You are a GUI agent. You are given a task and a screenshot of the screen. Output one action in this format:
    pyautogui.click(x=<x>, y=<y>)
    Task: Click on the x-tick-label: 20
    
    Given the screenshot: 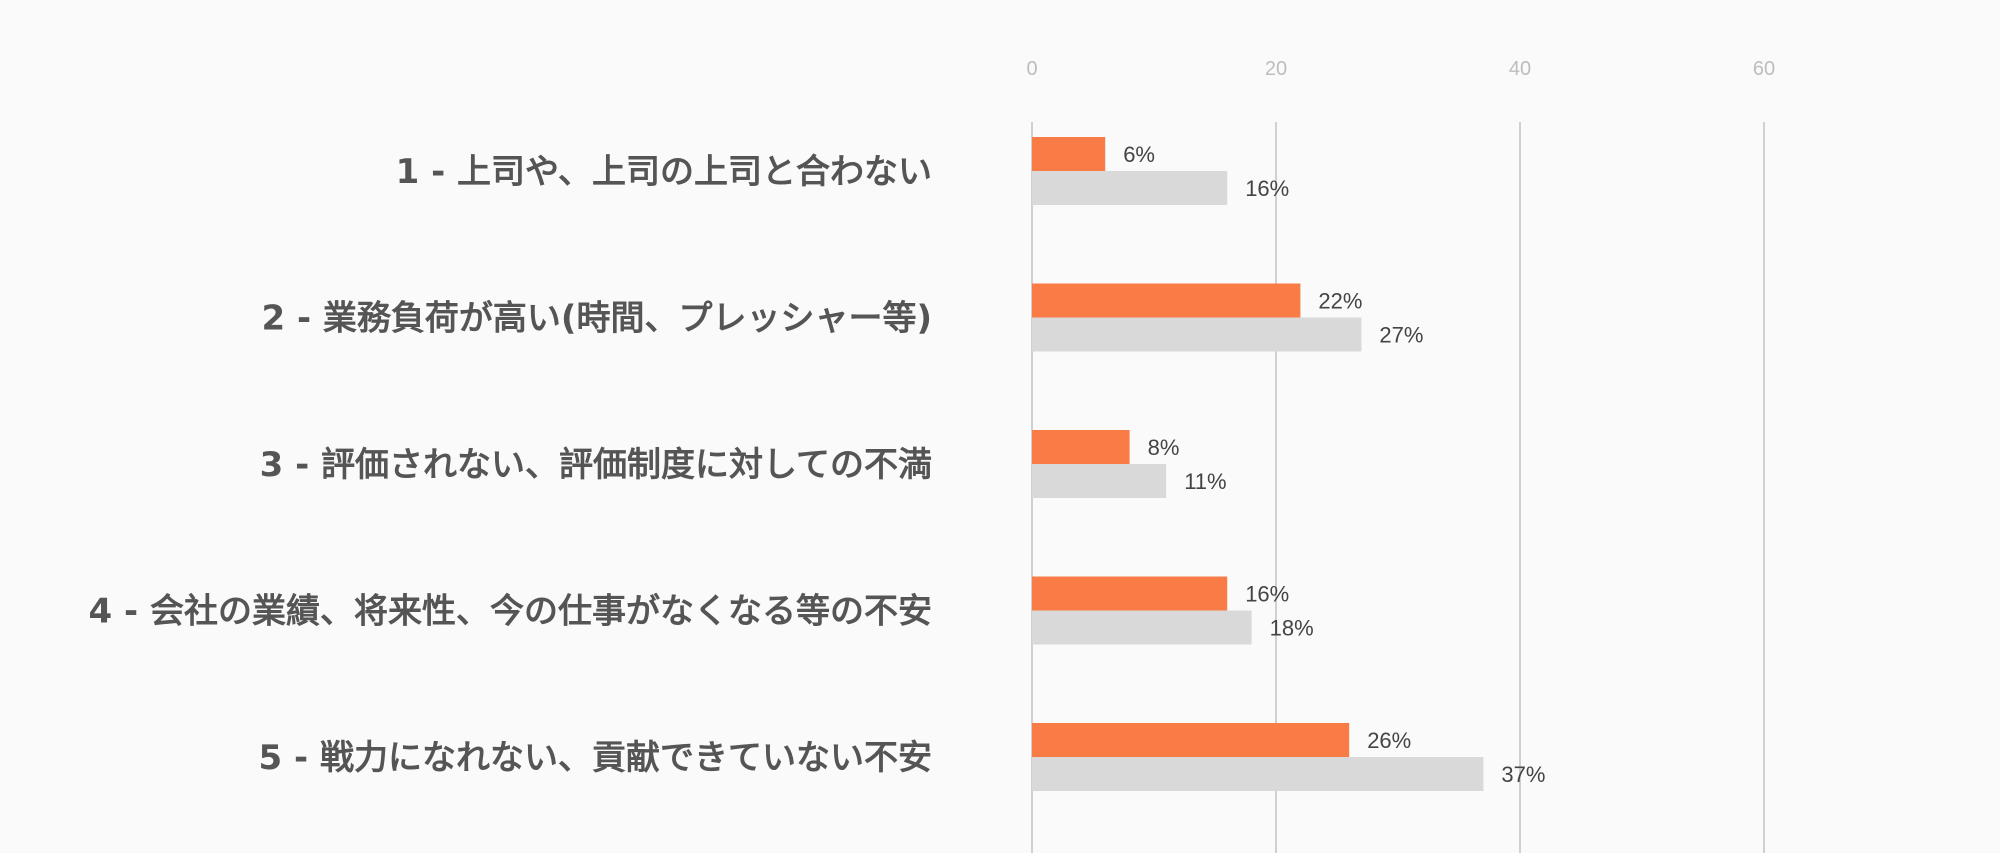 What is the action you would take?
    pyautogui.click(x=1276, y=69)
    